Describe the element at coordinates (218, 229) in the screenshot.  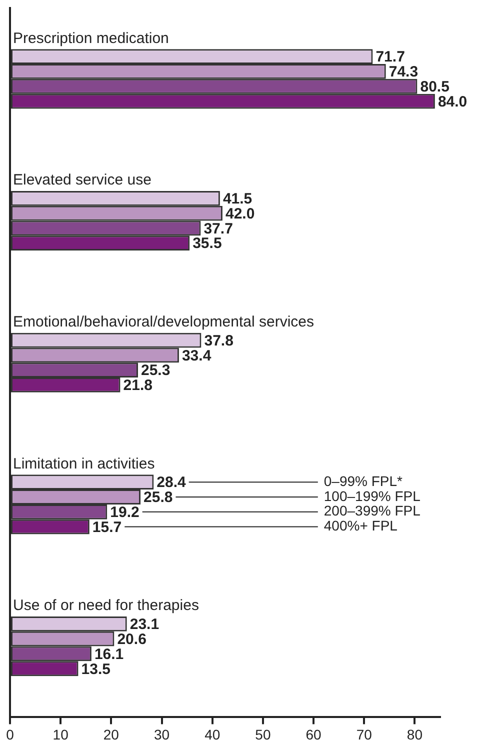
I see `data-label: 37.7` at that location.